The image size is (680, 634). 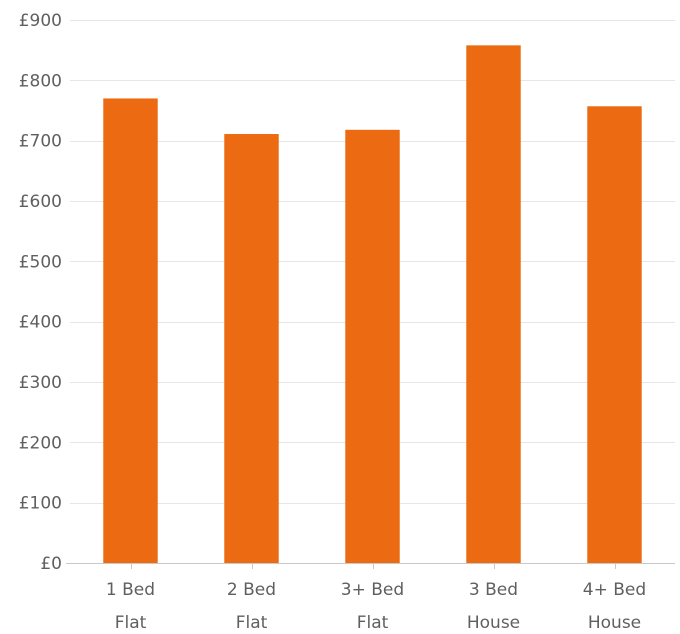 What do you see at coordinates (40, 142) in the screenshot?
I see `y-tick-label: £700` at bounding box center [40, 142].